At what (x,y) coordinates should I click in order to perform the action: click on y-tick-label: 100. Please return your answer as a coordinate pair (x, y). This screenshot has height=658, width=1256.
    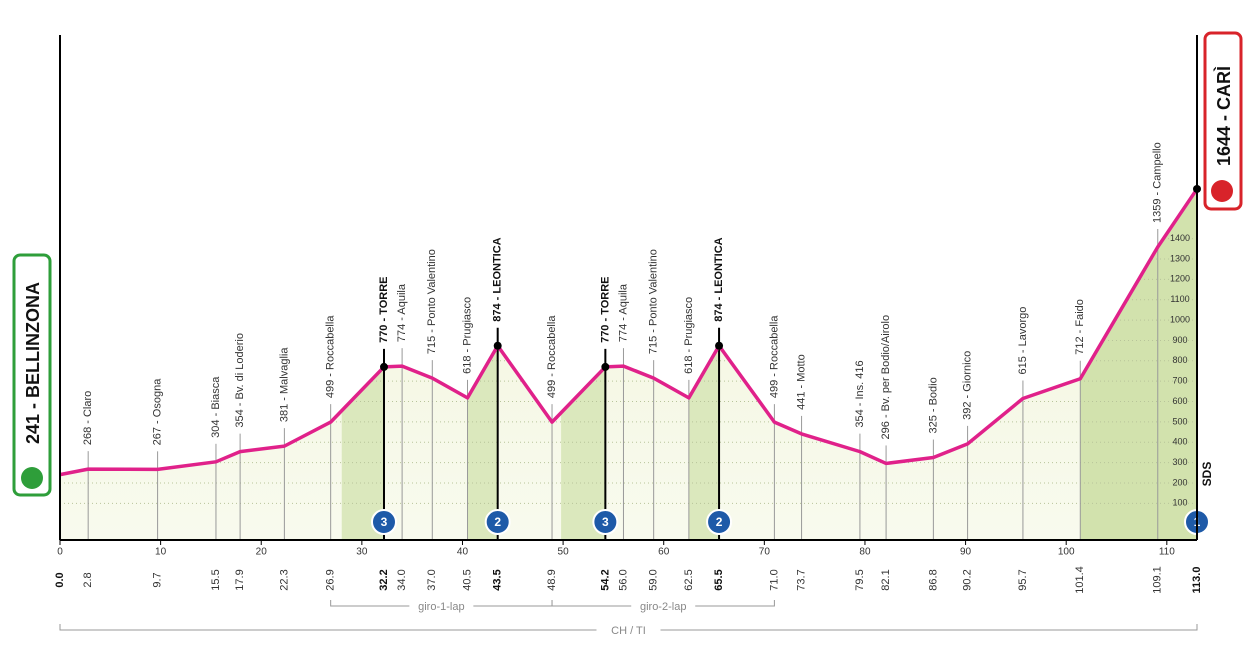
    Looking at the image, I should click on (1179, 503).